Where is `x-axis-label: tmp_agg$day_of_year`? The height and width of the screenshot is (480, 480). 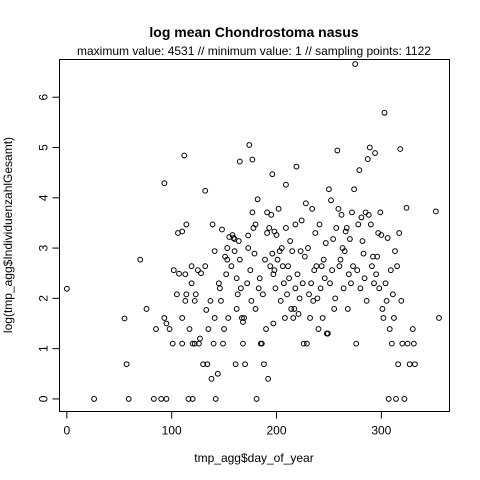 x-axis-label: tmp_agg$day_of_year is located at coordinates (253, 458).